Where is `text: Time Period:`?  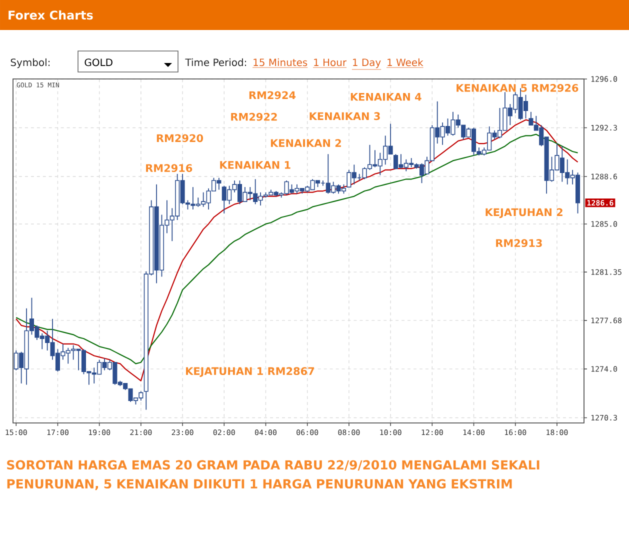 text: Time Period: is located at coordinates (215, 62).